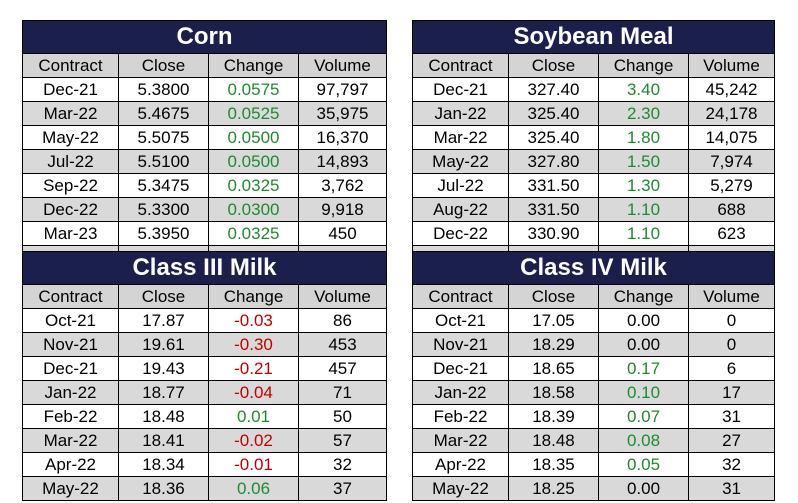 This screenshot has height=503, width=798. I want to click on close-cell: 18.25, so click(553, 488).